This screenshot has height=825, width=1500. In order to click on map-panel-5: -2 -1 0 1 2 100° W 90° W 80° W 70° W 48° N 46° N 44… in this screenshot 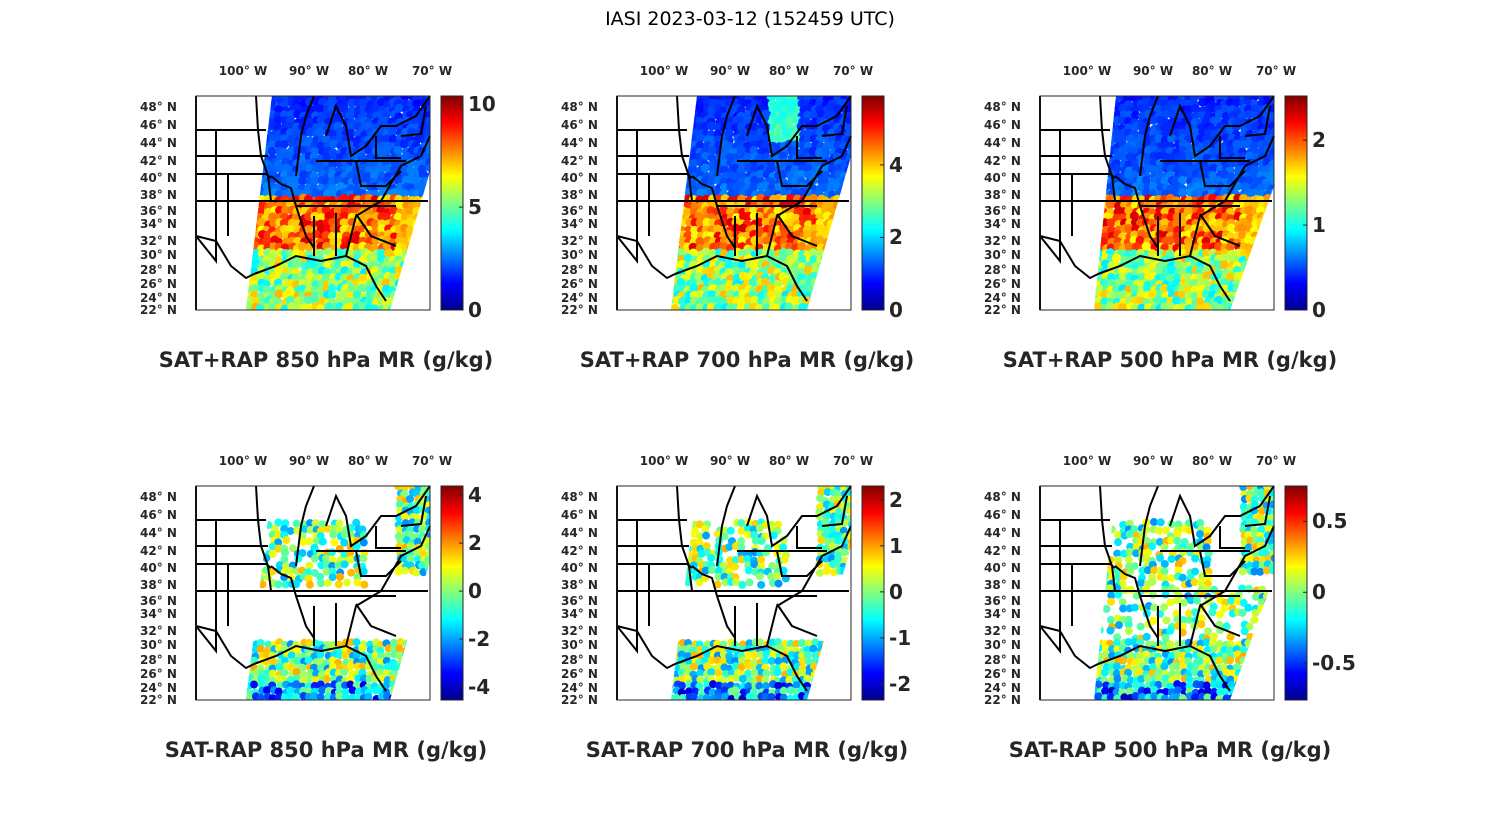, I will do `click(799, 620)`.